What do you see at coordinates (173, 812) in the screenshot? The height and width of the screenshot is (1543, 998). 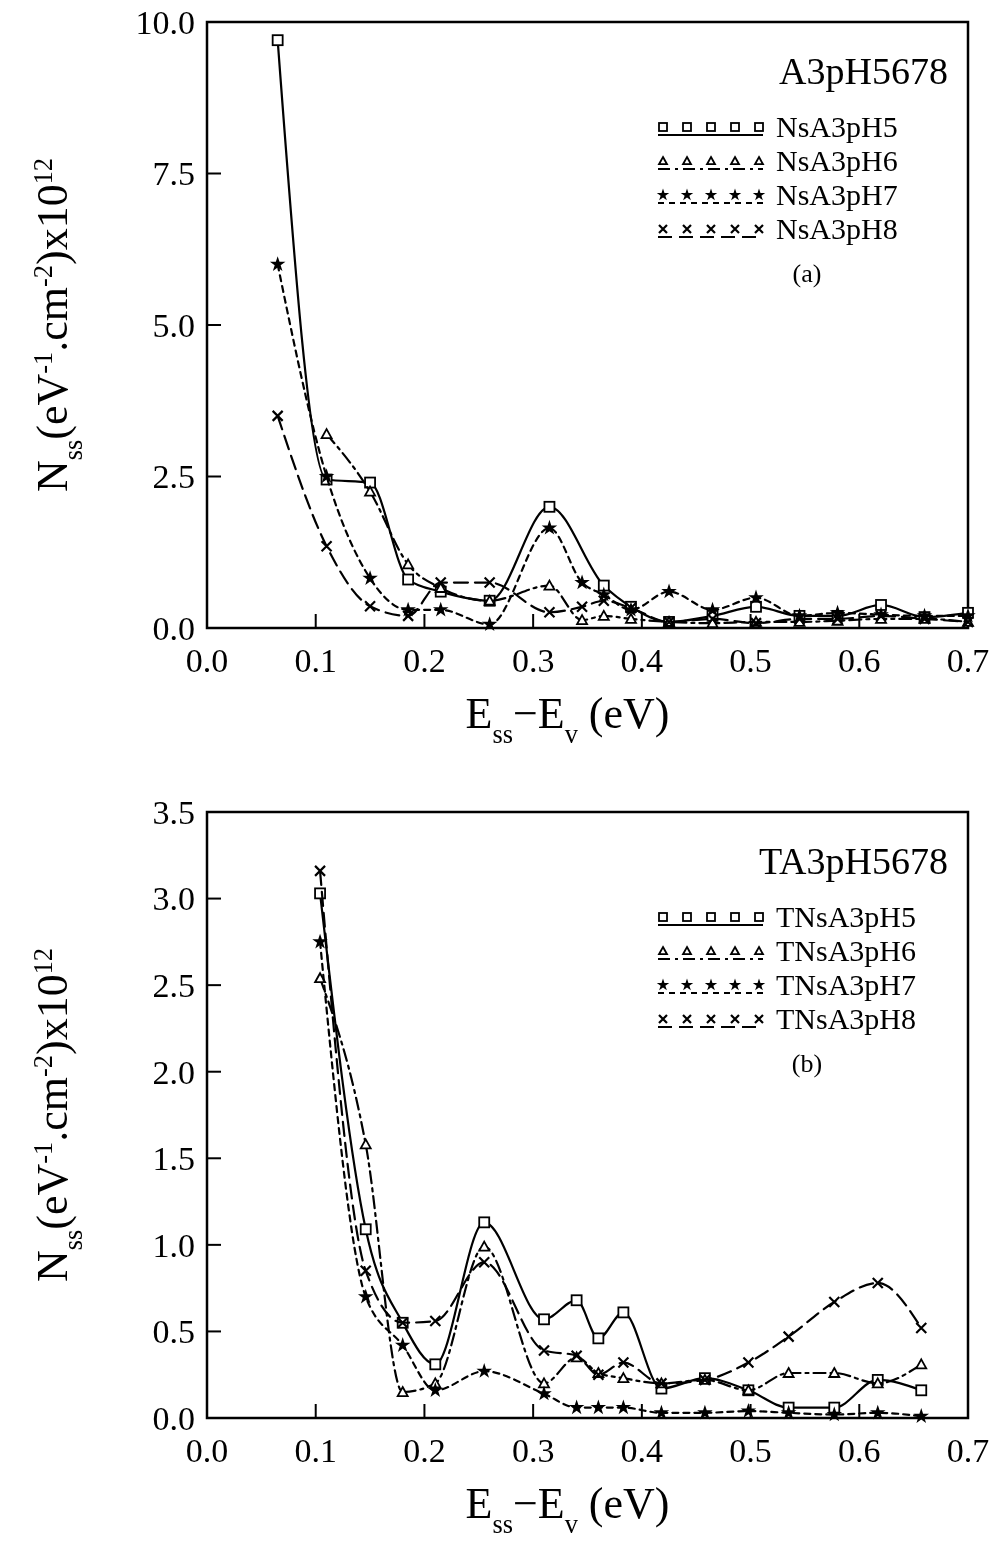 I see `y-tick-label: 3.5` at bounding box center [173, 812].